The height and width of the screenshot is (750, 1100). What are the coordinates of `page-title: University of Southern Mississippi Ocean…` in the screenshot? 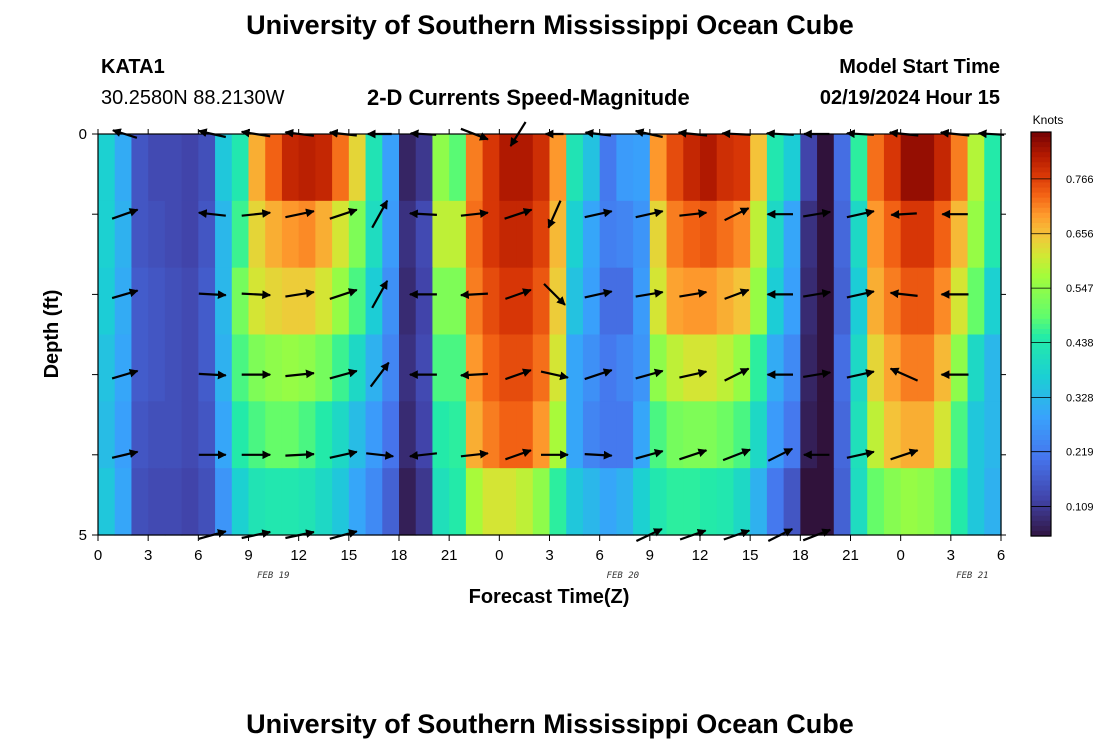 It's located at (550, 25).